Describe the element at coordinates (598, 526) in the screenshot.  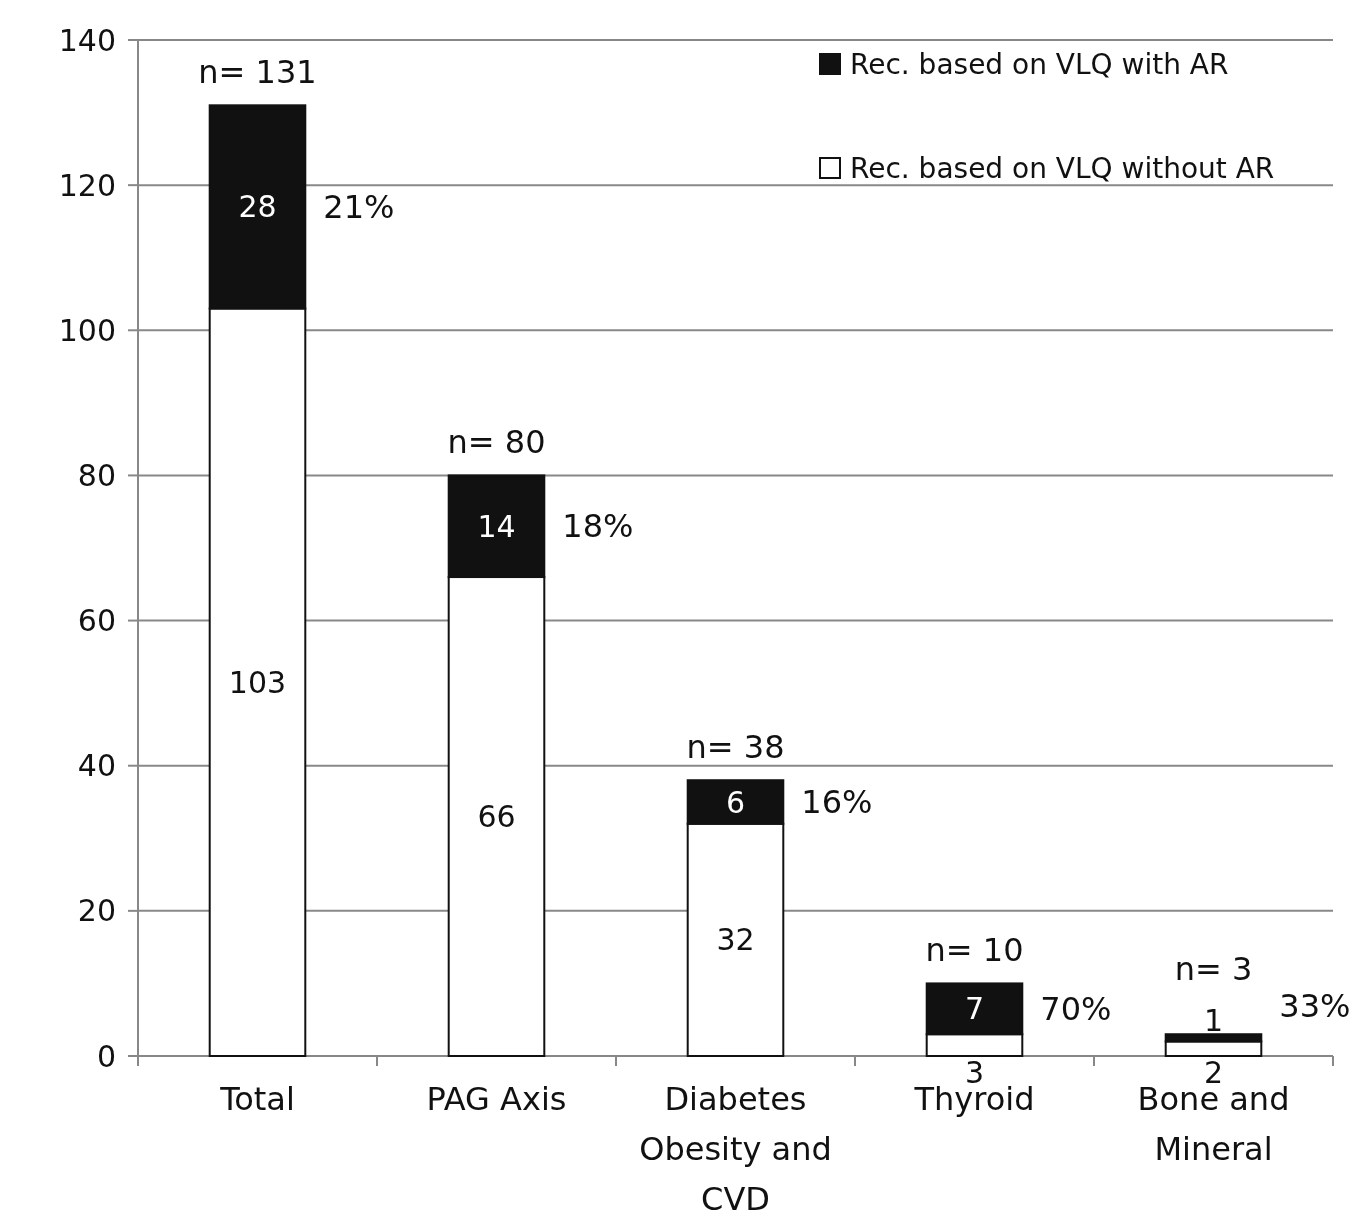
I see `annotation: 18%` at that location.